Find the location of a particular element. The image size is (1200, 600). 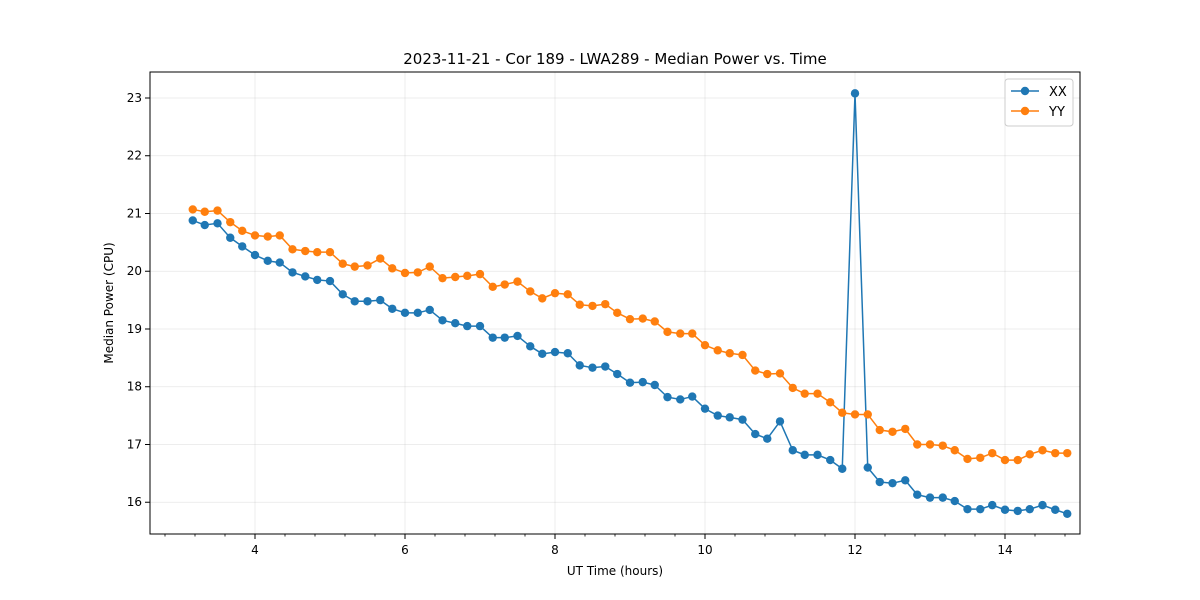

legend-item-yy: YY is located at coordinates (1038, 112).